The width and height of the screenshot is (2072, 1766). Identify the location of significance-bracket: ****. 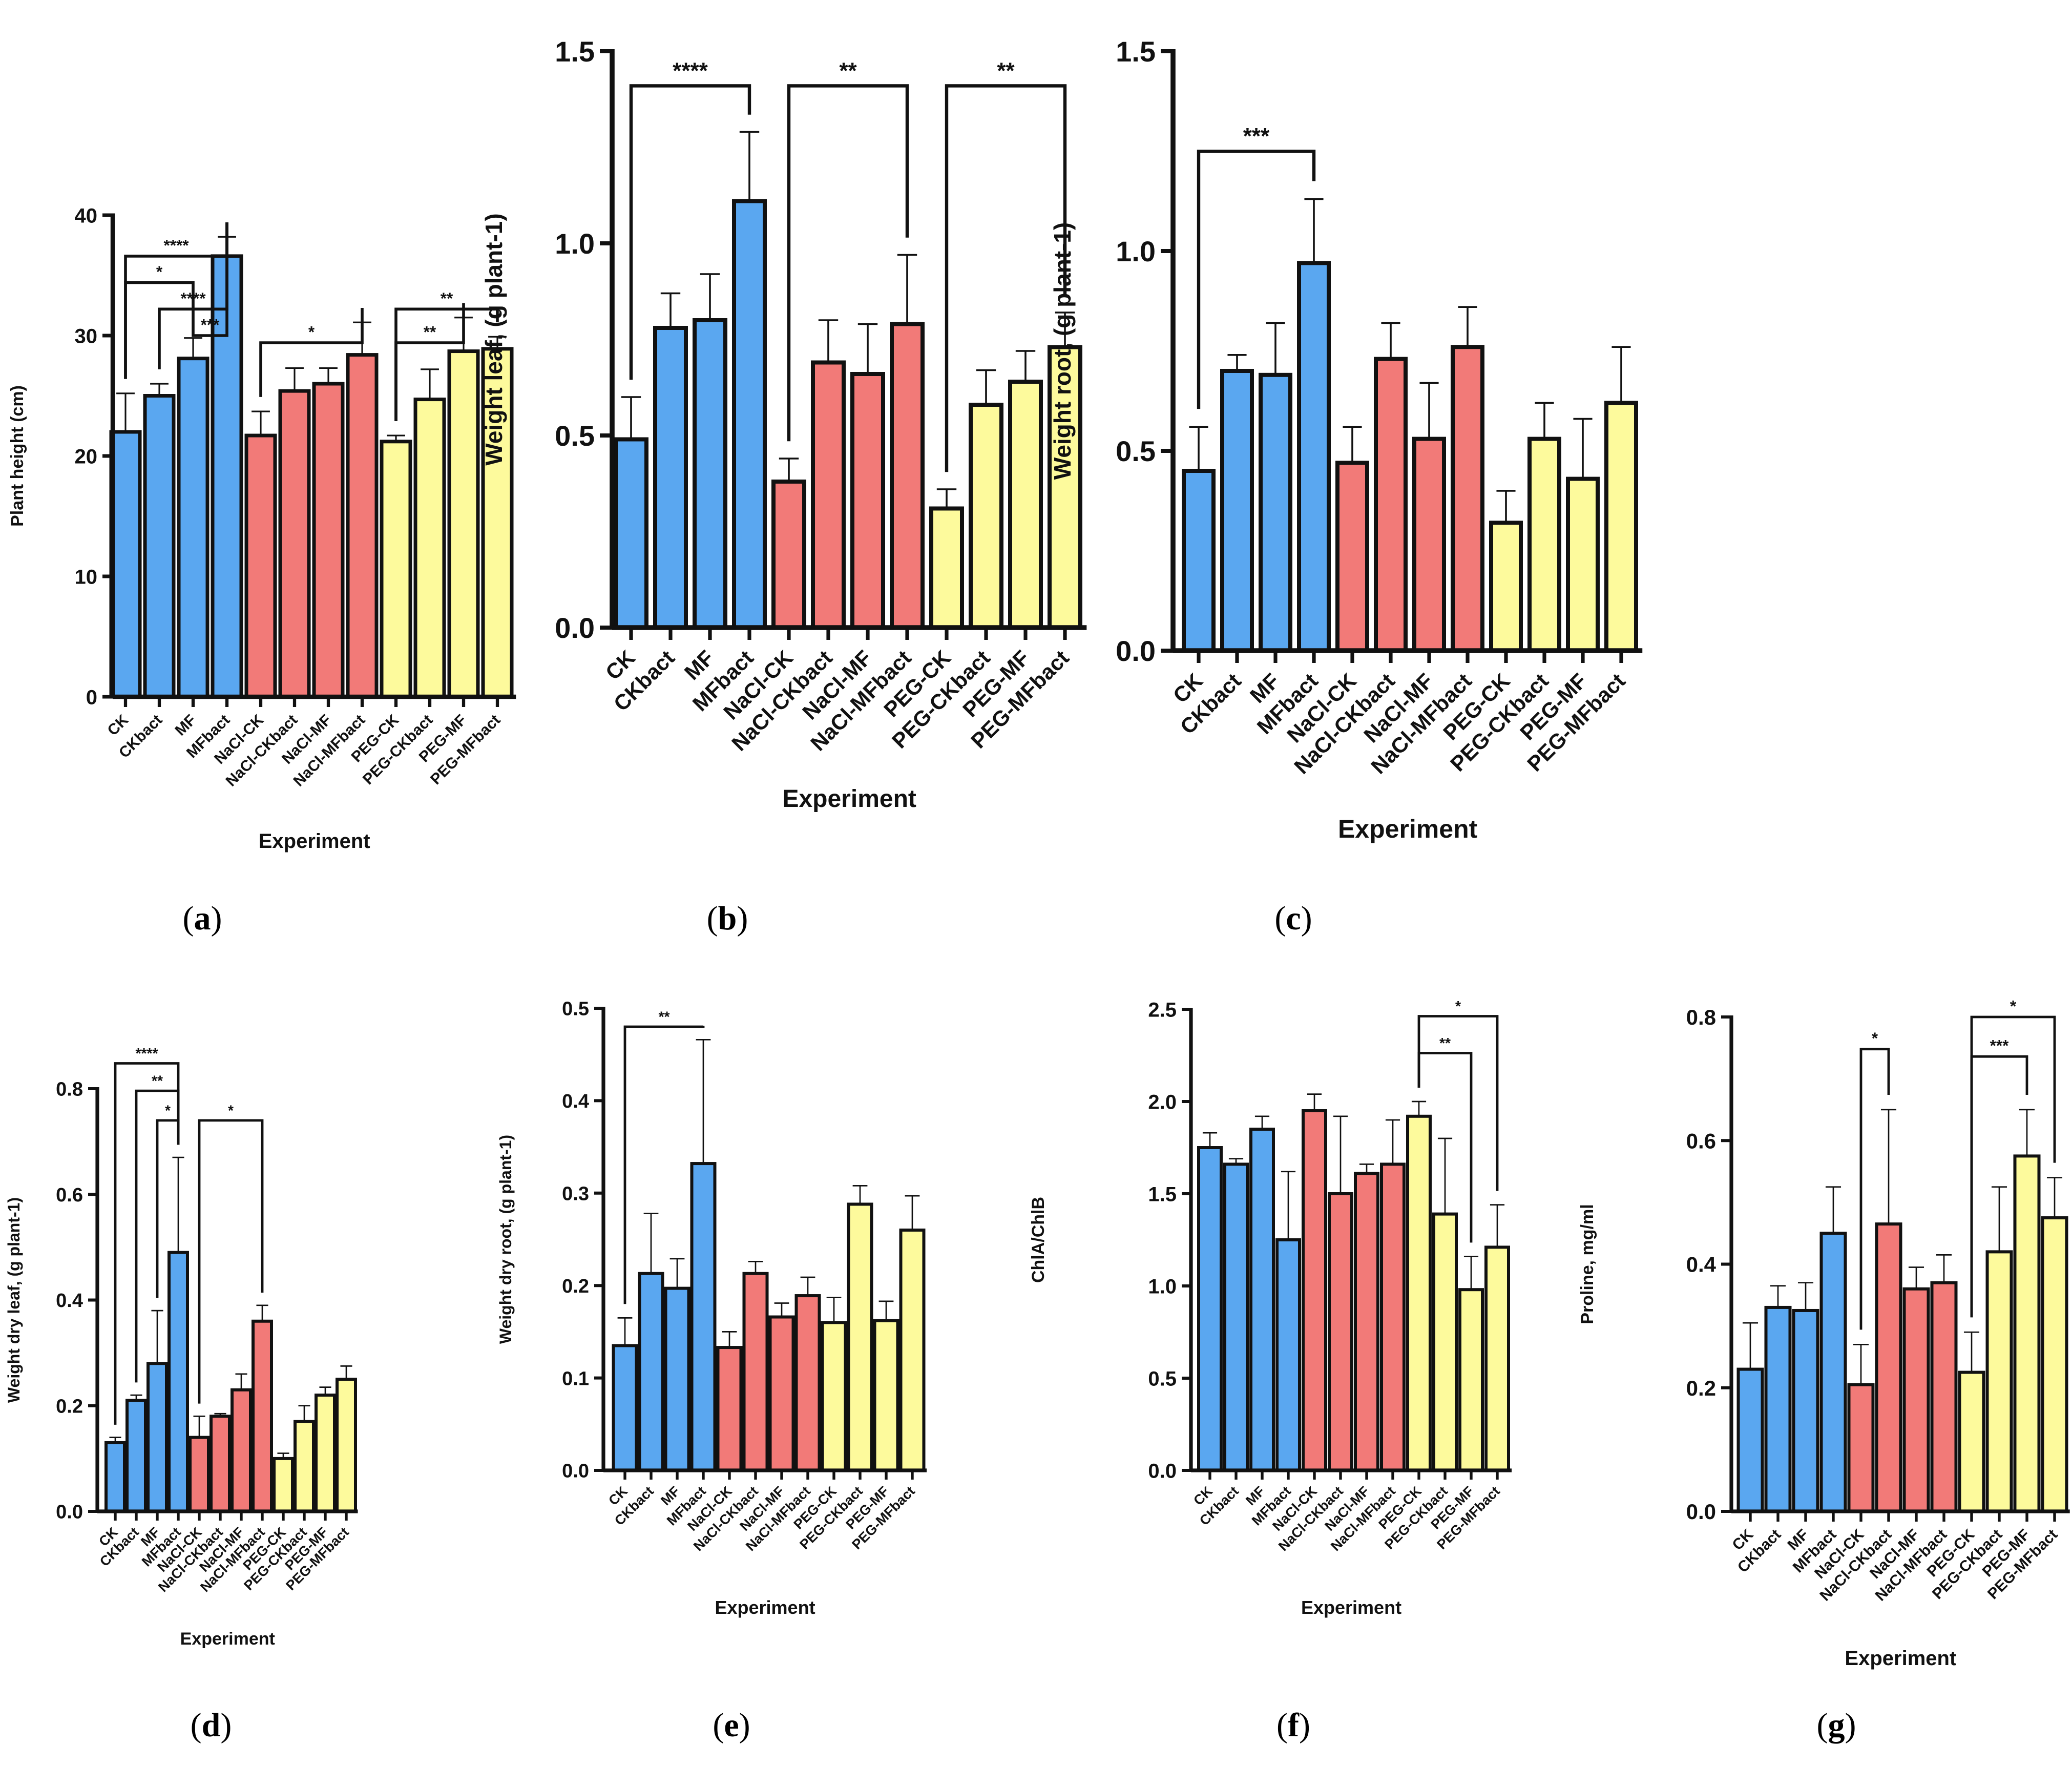
(690, 219).